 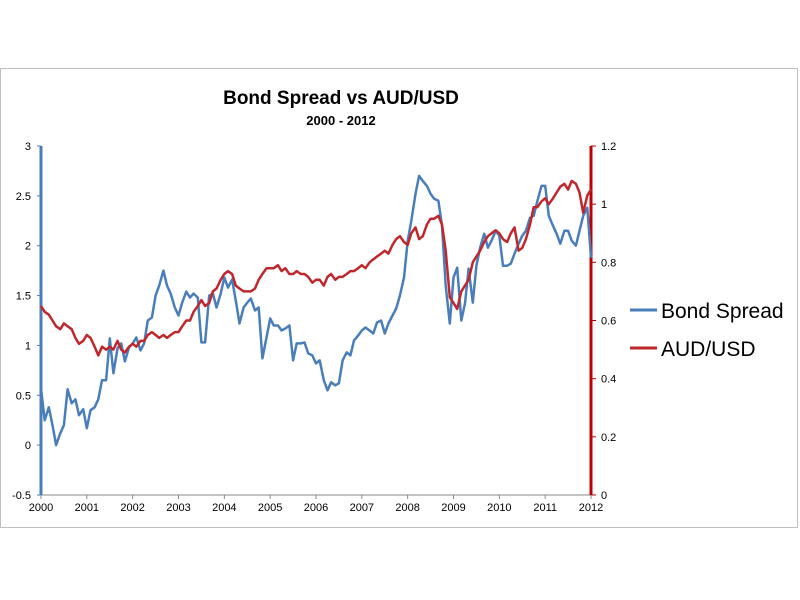 I want to click on x-axis-tick-label: 2008, so click(x=407, y=508).